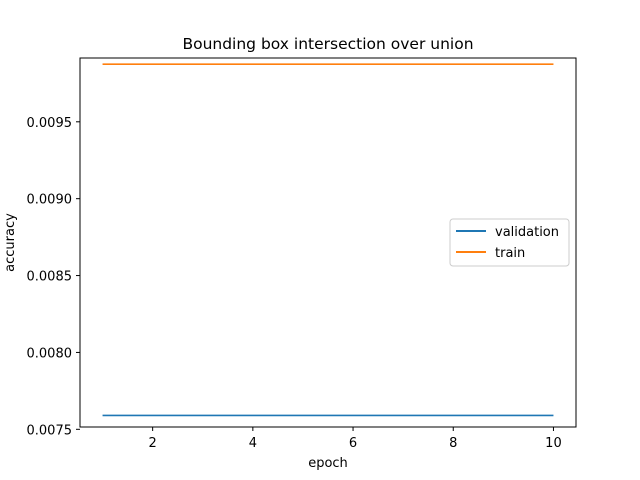 Image resolution: width=640 pixels, height=480 pixels. What do you see at coordinates (50, 123) in the screenshot?
I see `y-tick-label: 0.0095` at bounding box center [50, 123].